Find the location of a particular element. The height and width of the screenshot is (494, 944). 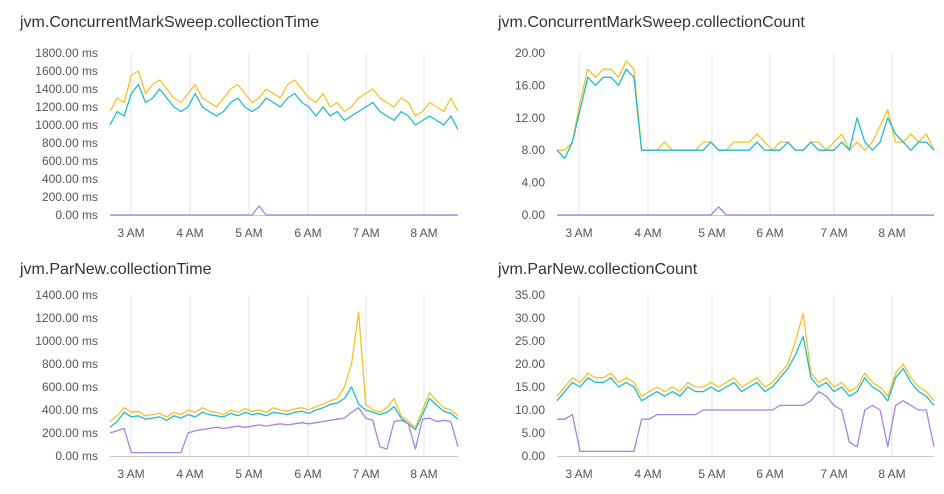

y-tick-label: 15.00 is located at coordinates (530, 387).